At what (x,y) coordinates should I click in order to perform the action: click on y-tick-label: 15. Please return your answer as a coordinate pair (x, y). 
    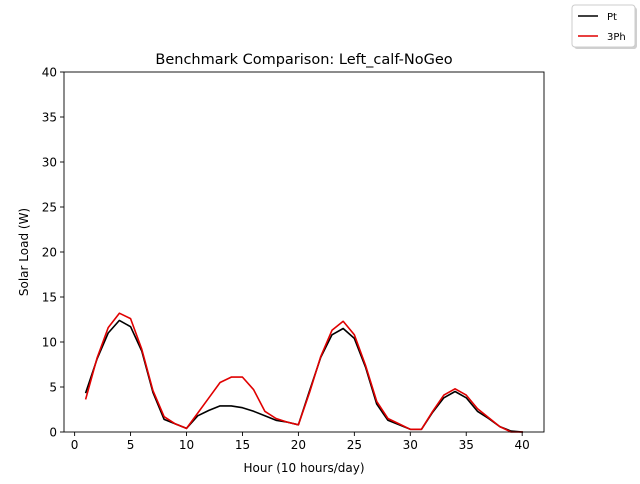
    Looking at the image, I should click on (49, 298).